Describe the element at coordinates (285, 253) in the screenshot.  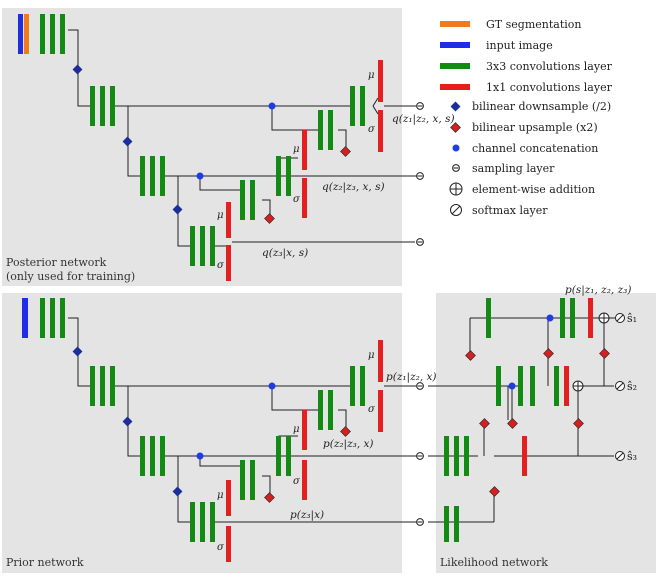
I see `q3-label: q(z₃|x, s)` at that location.